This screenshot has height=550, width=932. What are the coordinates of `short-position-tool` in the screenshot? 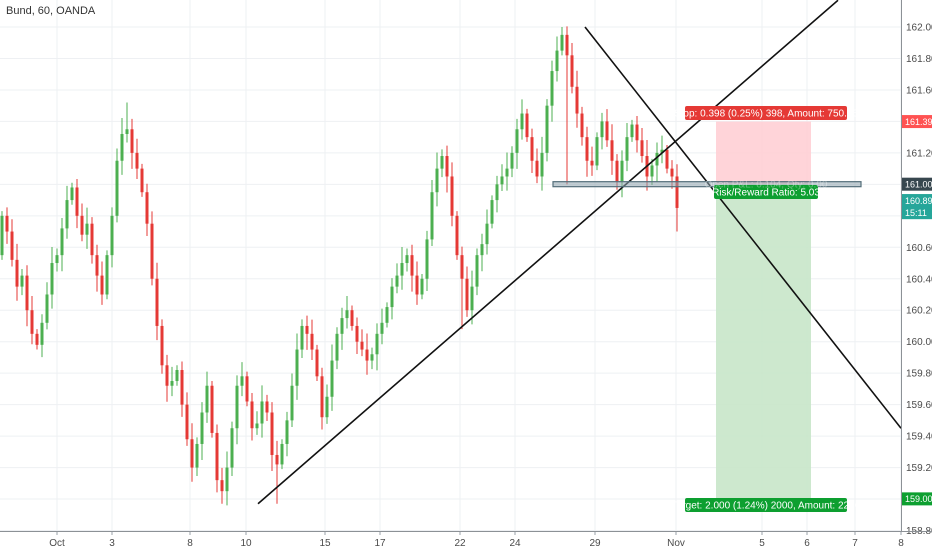 It's located at (763, 310).